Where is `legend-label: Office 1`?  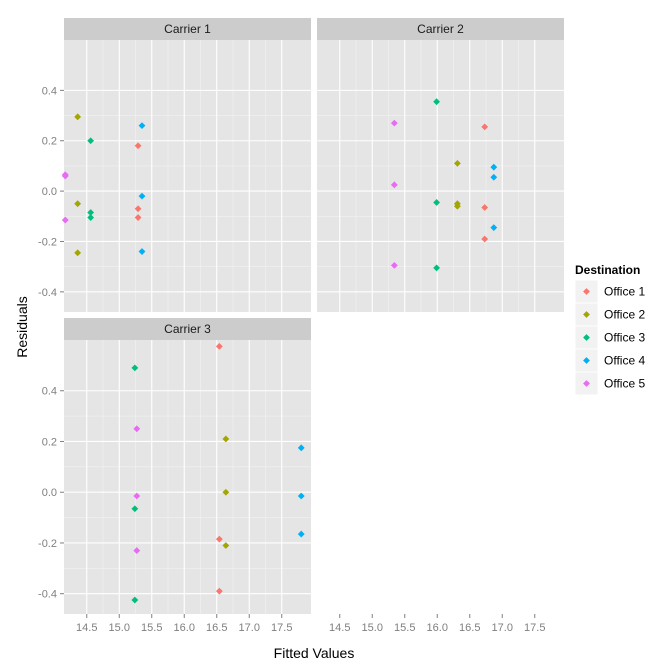
legend-label: Office 1 is located at coordinates (624, 292).